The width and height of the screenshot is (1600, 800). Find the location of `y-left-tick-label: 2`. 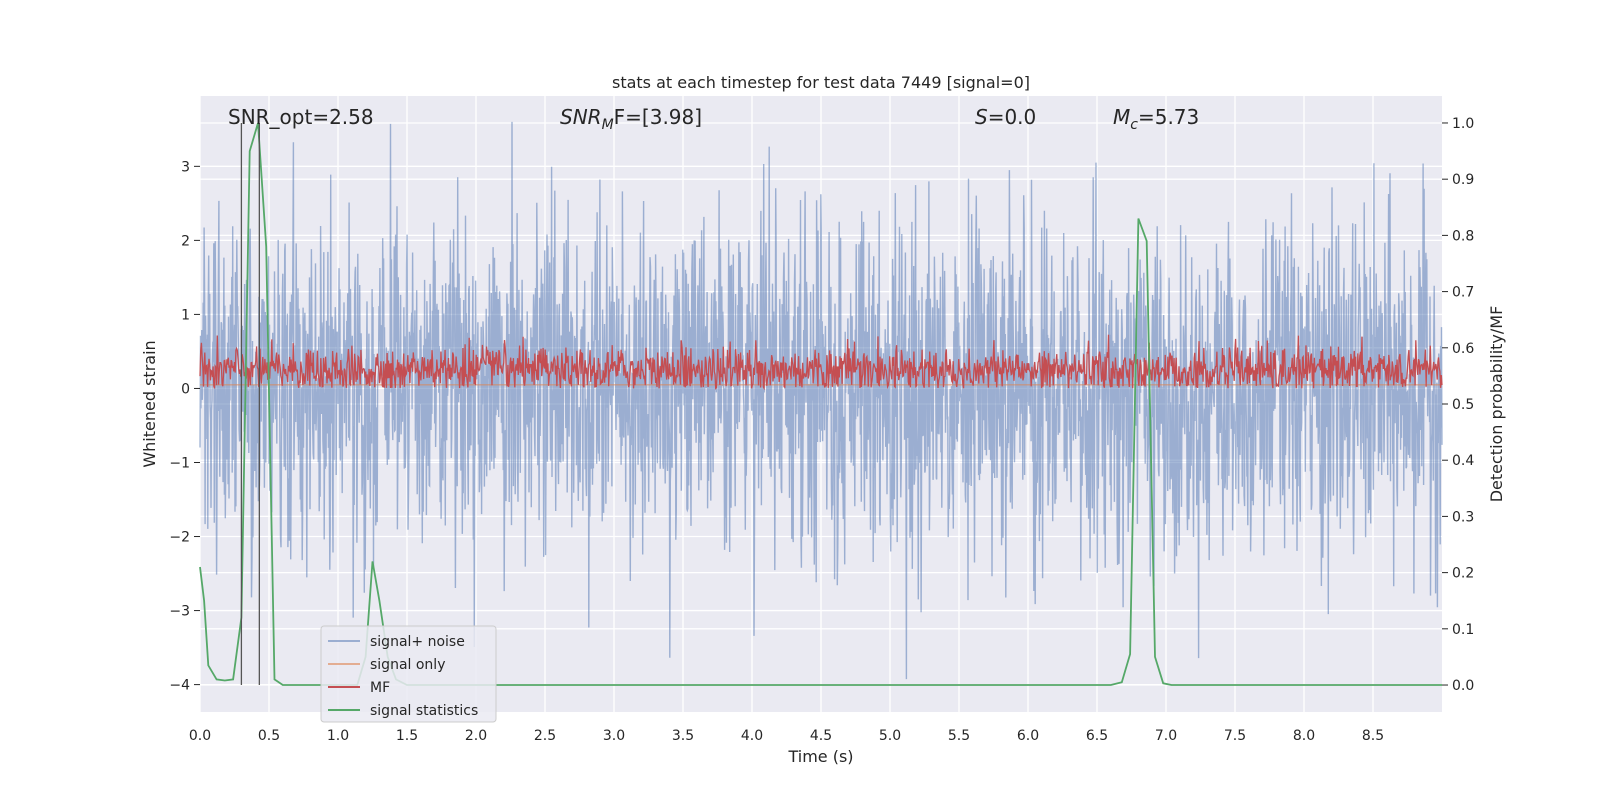

y-left-tick-label: 2 is located at coordinates (185, 241).